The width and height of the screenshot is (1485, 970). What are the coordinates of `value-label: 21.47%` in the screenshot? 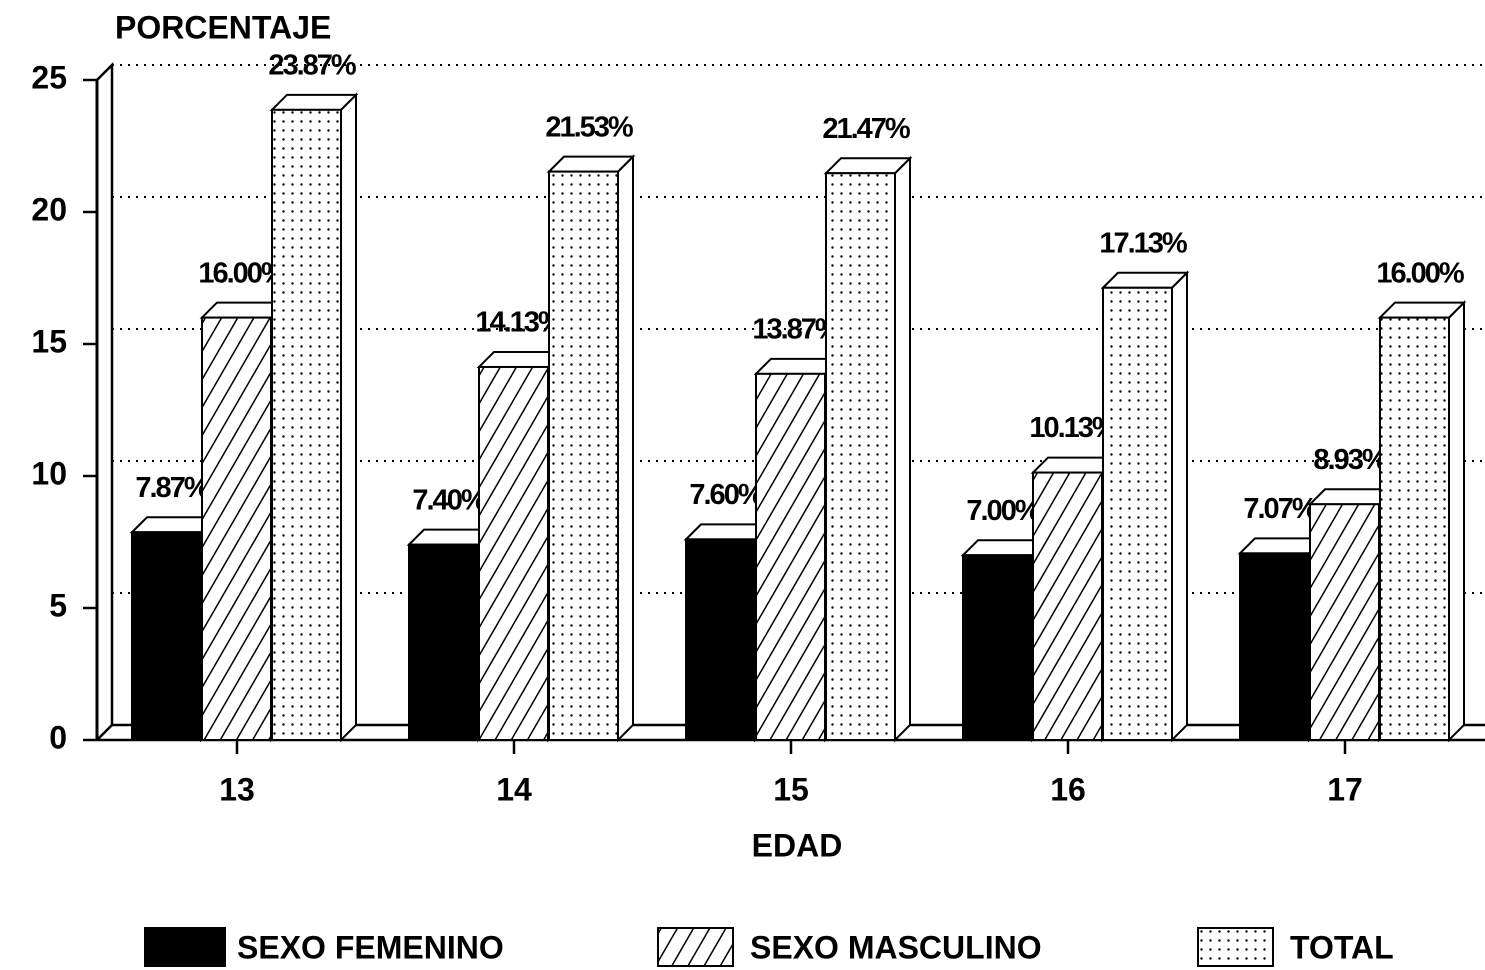 It's located at (866, 129).